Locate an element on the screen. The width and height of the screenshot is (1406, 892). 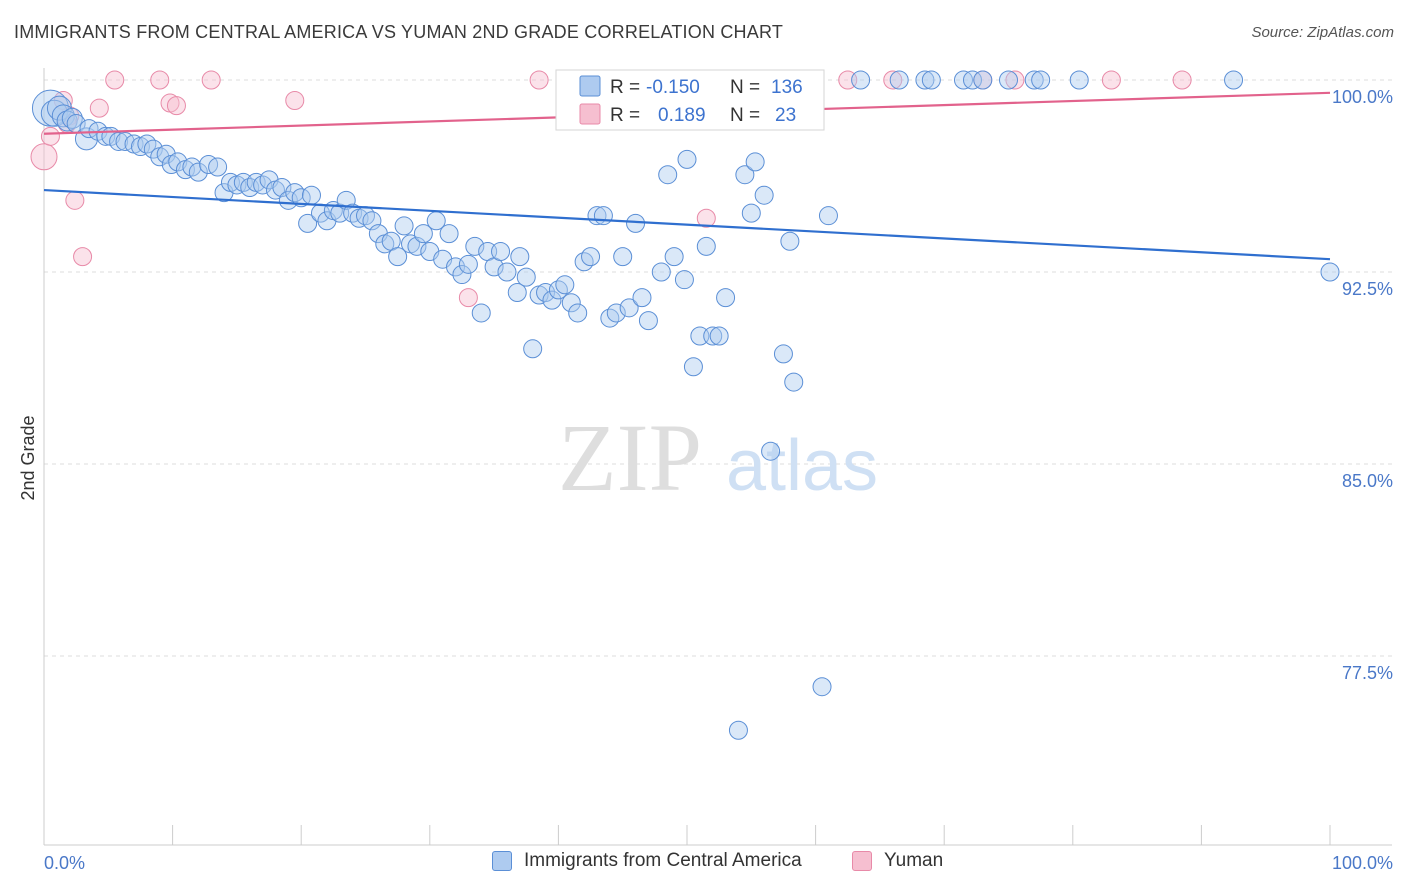
watermark-atlas: atlas is located at coordinates (802, 466).